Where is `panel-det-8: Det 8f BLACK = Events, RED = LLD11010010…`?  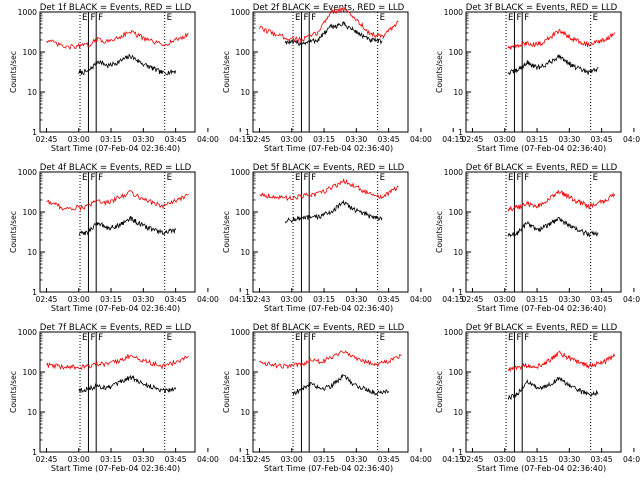
panel-det-8: Det 8f BLACK = Events, RED = LLD11010010… is located at coordinates (343, 398).